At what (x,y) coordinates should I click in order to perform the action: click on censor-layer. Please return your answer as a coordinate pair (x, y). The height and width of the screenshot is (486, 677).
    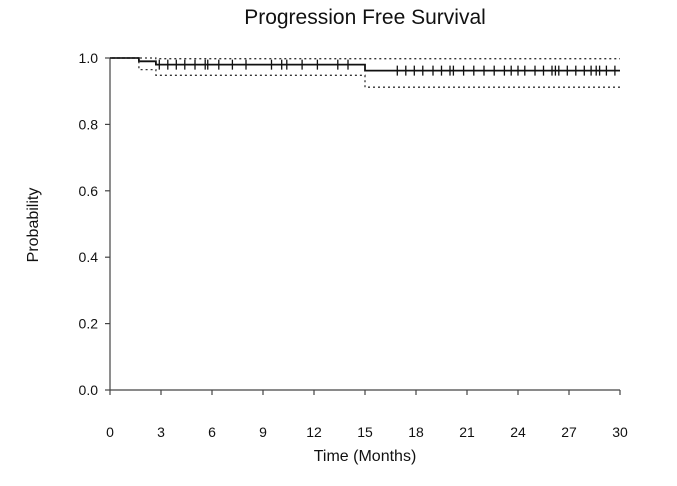
    Looking at the image, I should click on (387, 67).